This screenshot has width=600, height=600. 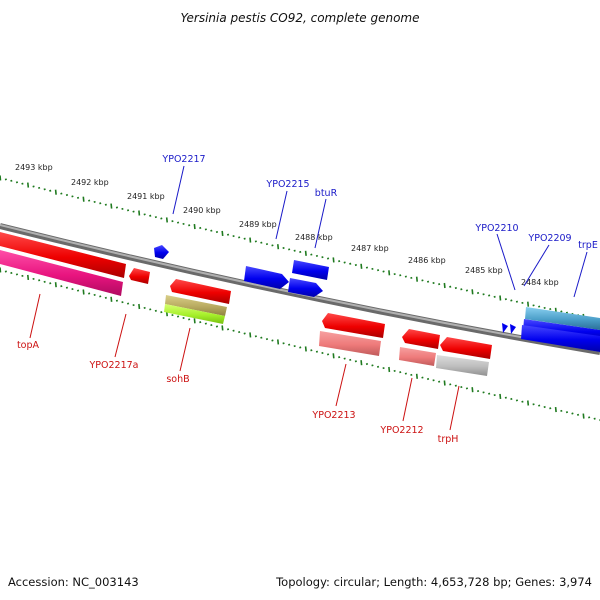 What do you see at coordinates (580, 274) in the screenshot?
I see `leader-trpE` at bounding box center [580, 274].